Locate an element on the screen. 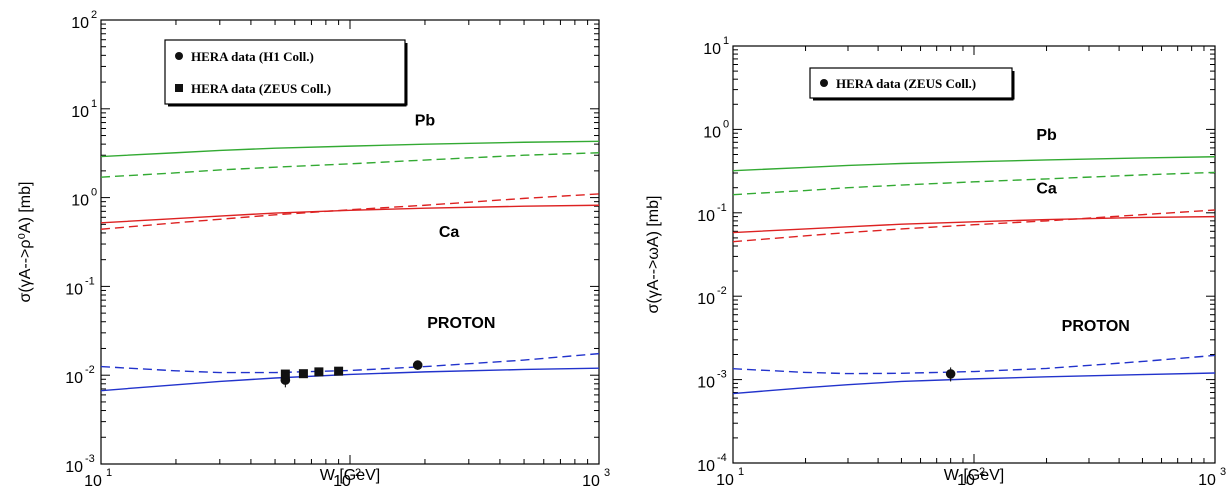  y-tick-exponent: 2 is located at coordinates (94, 15).